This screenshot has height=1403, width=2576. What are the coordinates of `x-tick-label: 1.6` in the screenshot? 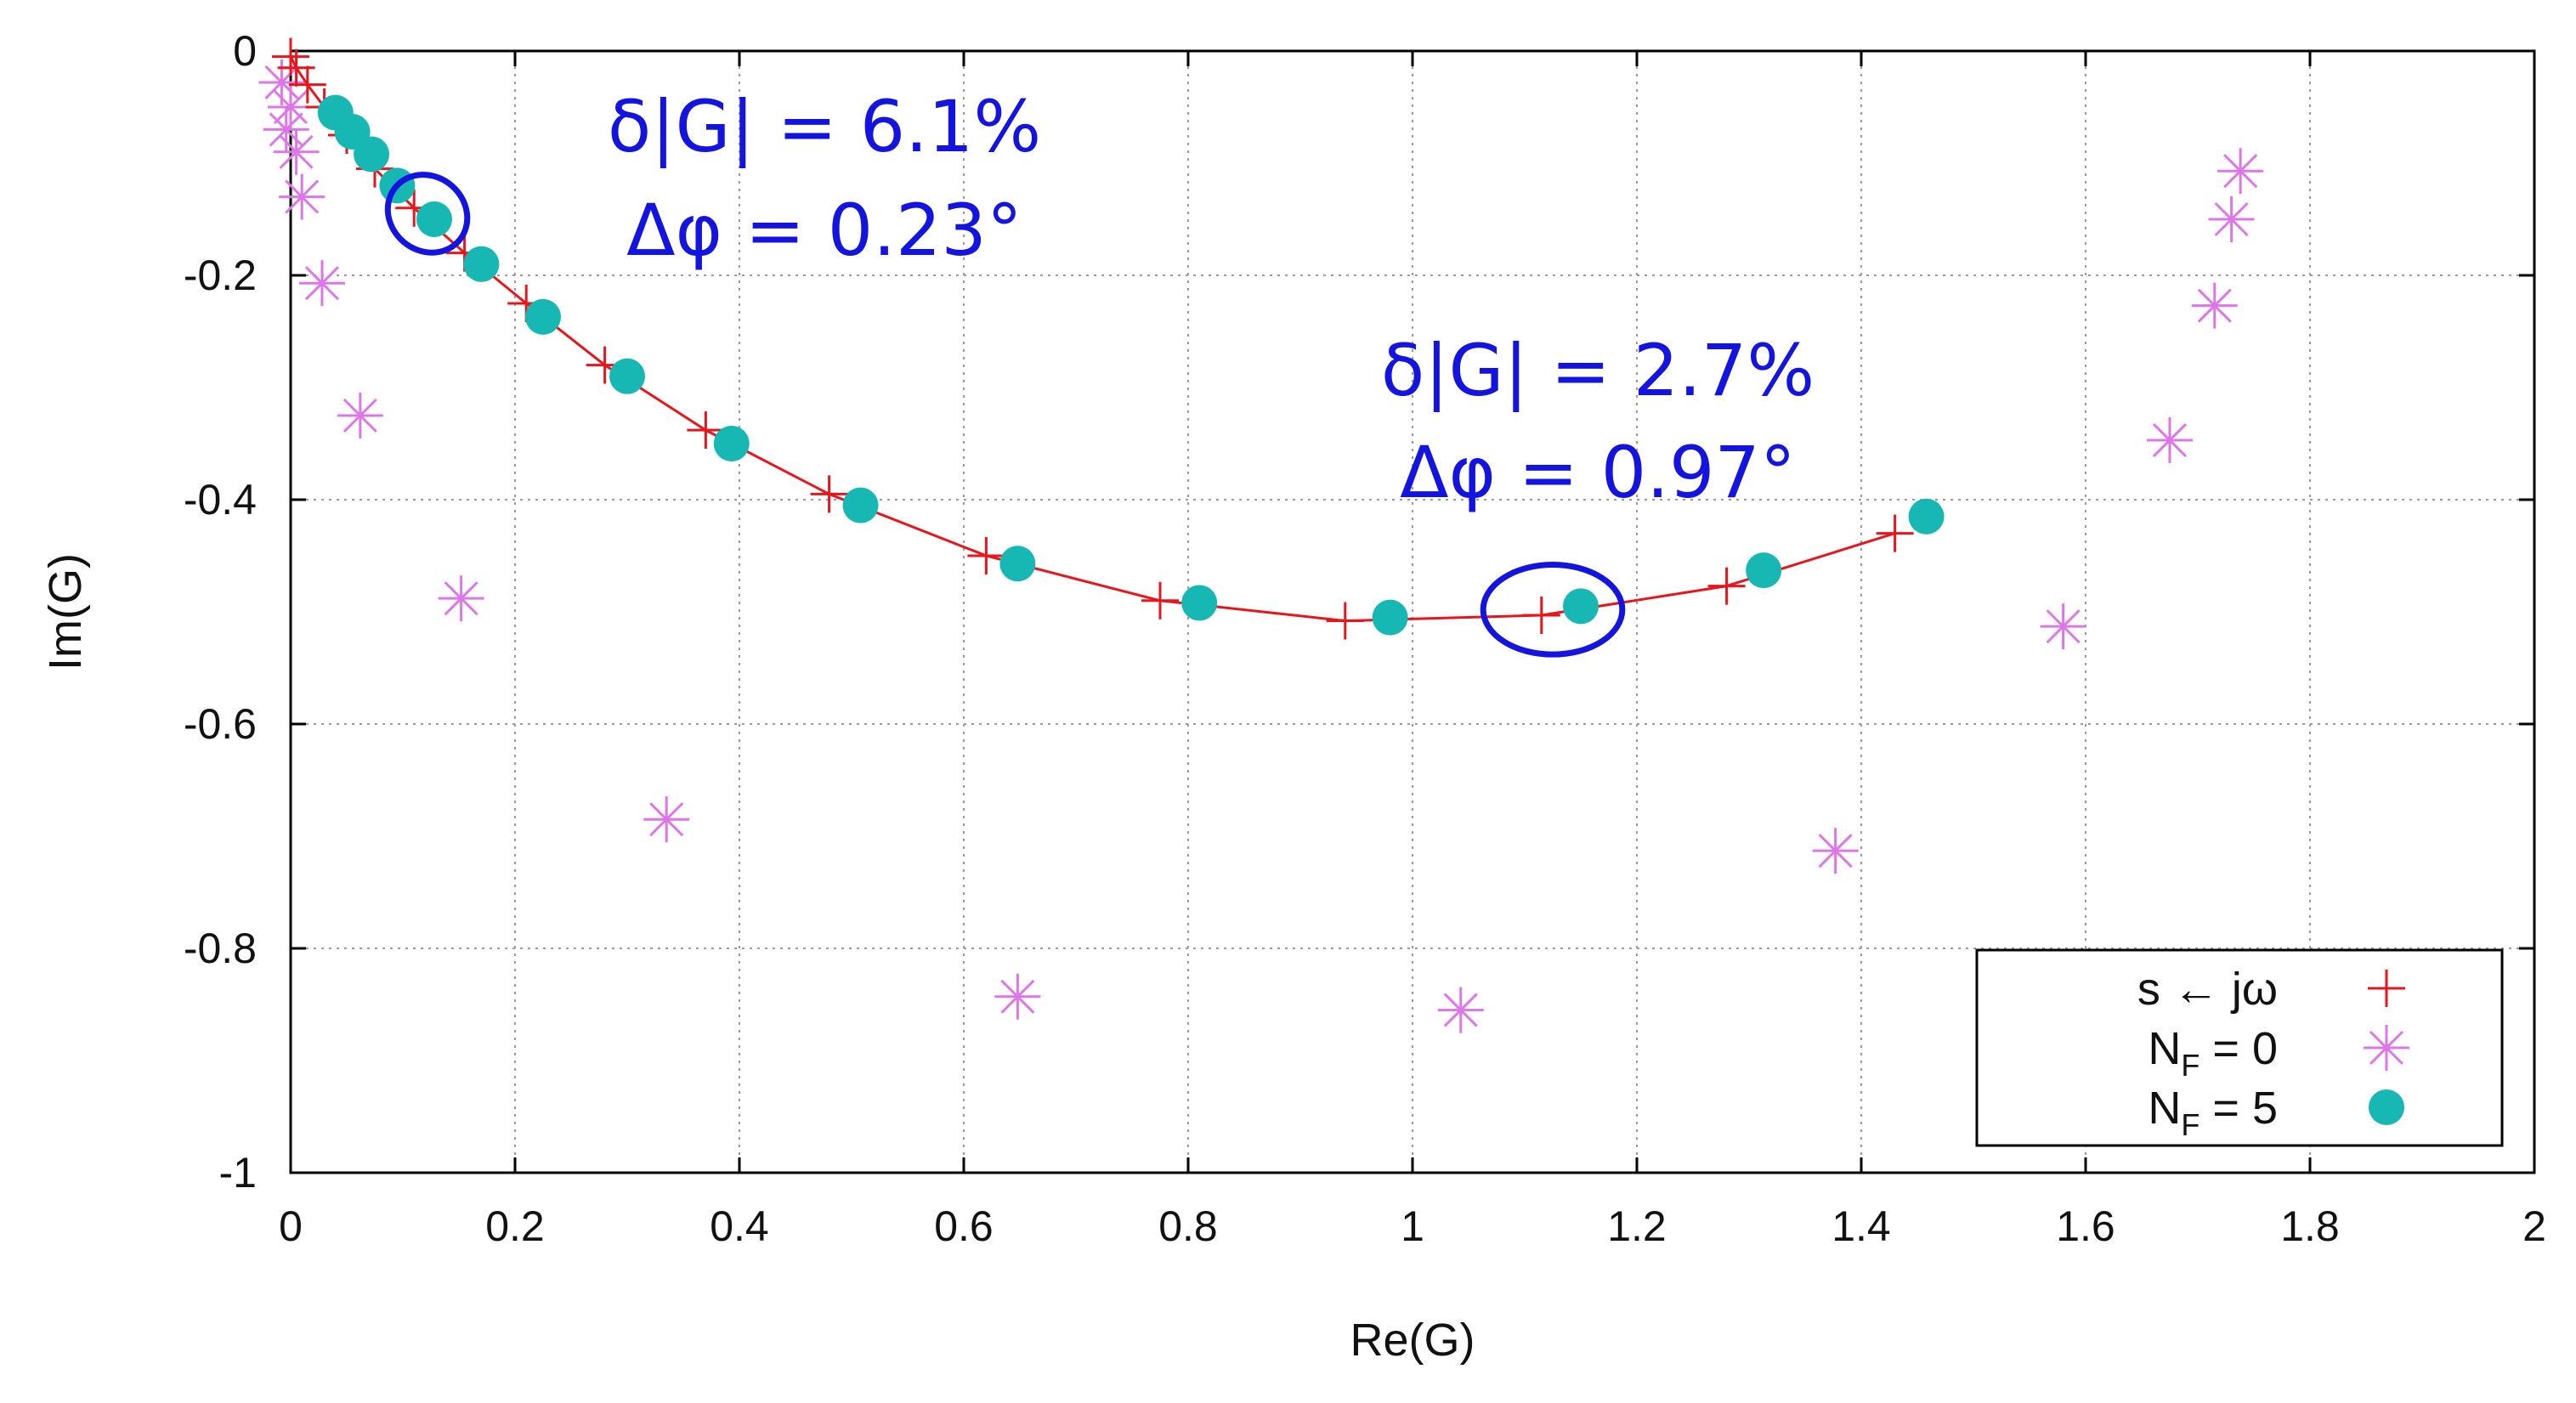 It's located at (2085, 1226).